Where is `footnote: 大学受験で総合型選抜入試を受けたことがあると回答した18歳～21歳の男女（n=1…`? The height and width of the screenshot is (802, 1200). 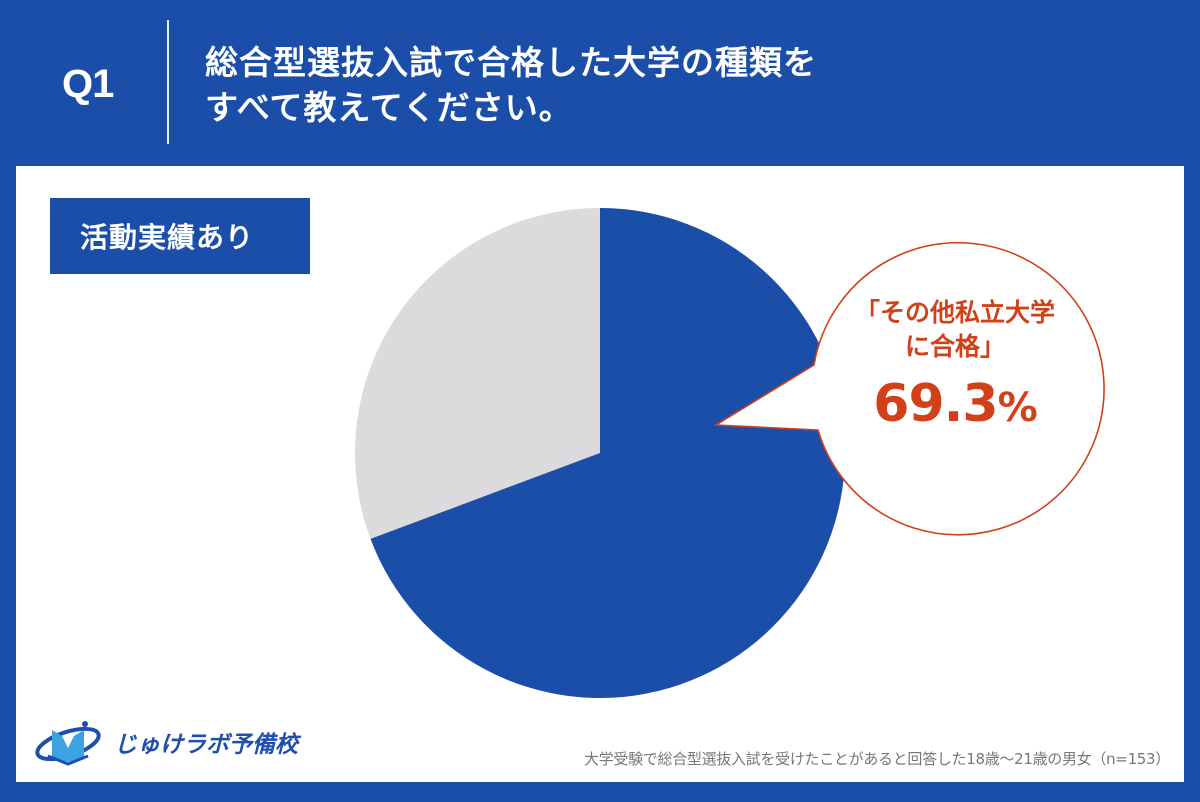 footnote: 大学受験で総合型選抜入試を受けたことがあると回答した18歳～21歳の男女（n=1… is located at coordinates (877, 759).